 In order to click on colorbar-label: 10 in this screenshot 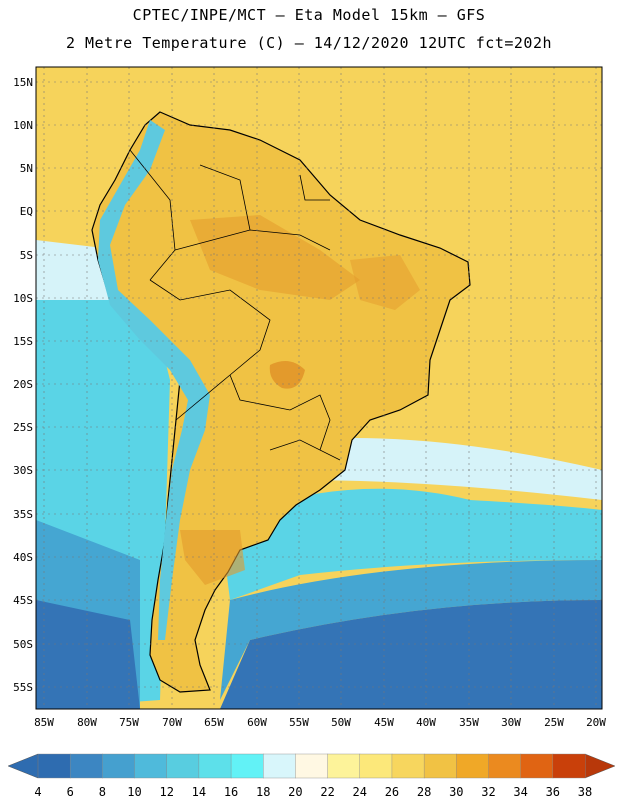, I will do `click(134, 792)`.